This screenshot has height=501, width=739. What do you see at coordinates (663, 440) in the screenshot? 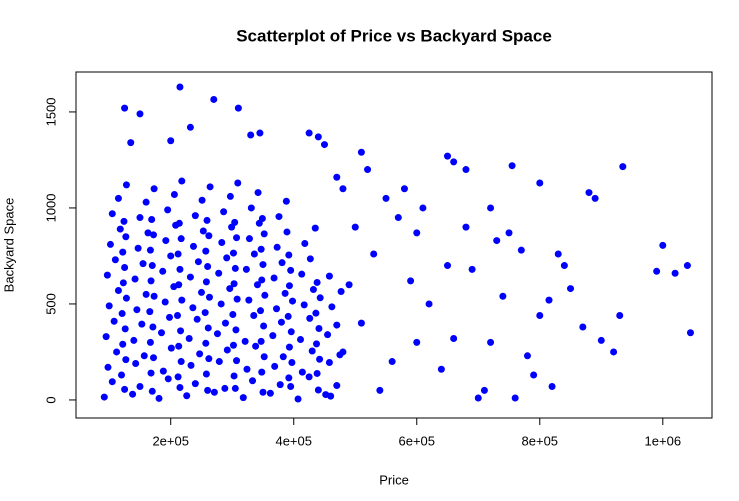
I see `x-tick-label: 1e+06` at bounding box center [663, 440].